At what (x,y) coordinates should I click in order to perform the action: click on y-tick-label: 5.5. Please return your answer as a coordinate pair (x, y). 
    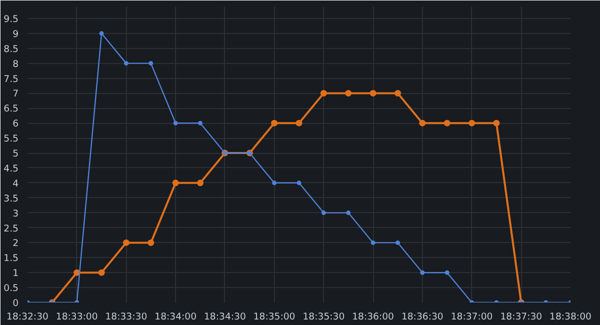
    Looking at the image, I should click on (11, 139).